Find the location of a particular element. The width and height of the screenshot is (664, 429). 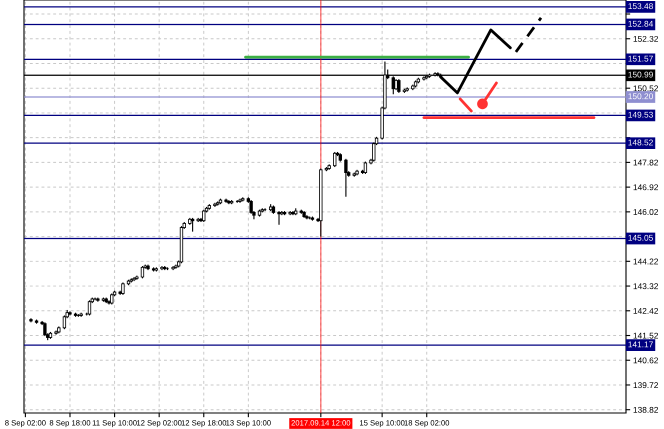

ref-line-label: 145.05 is located at coordinates (640, 237).